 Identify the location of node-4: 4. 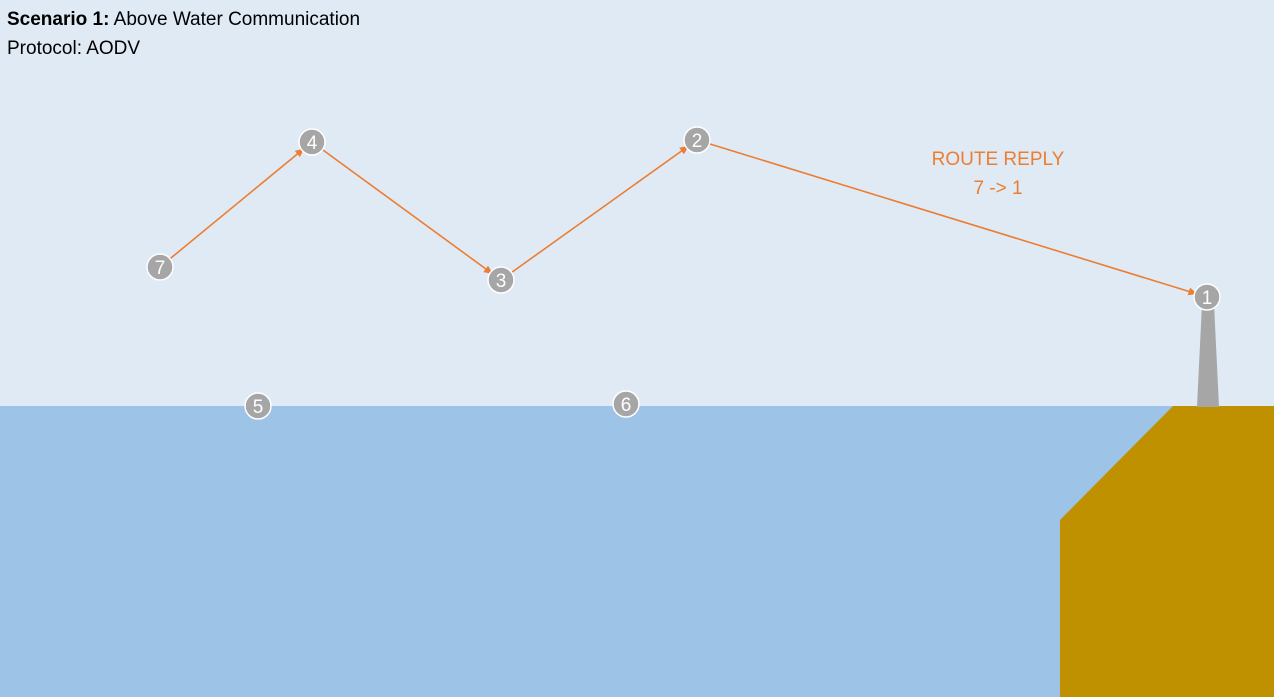
(312, 142).